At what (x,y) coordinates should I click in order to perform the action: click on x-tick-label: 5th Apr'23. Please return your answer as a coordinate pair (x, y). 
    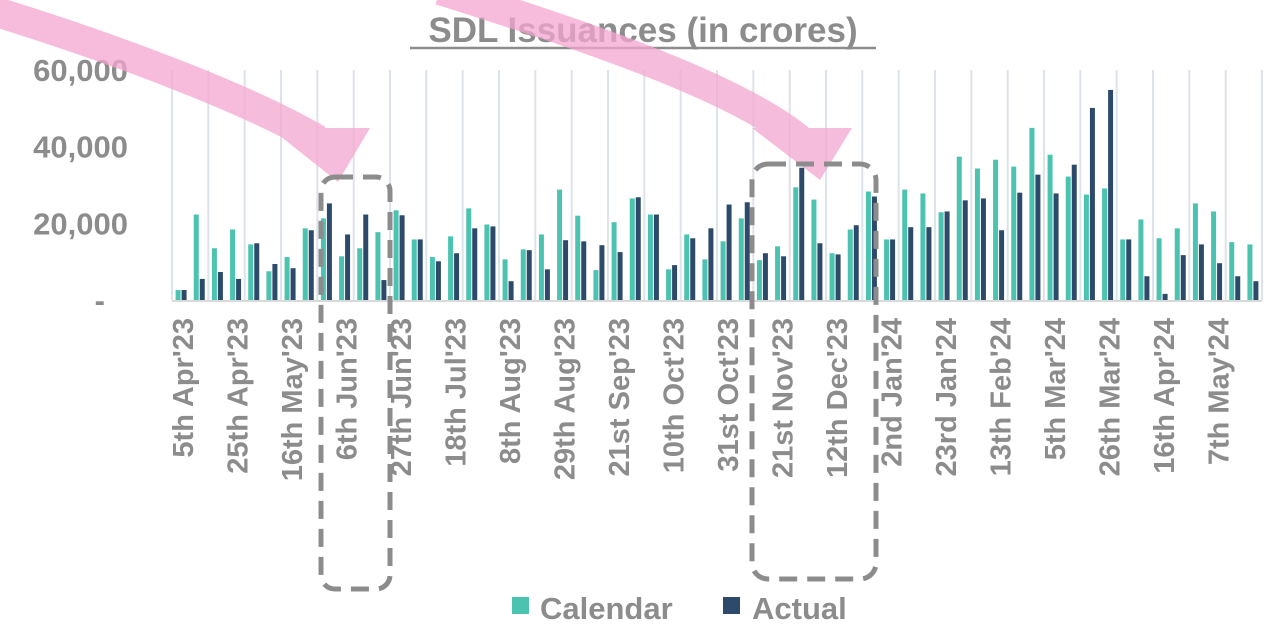
    Looking at the image, I should click on (184, 388).